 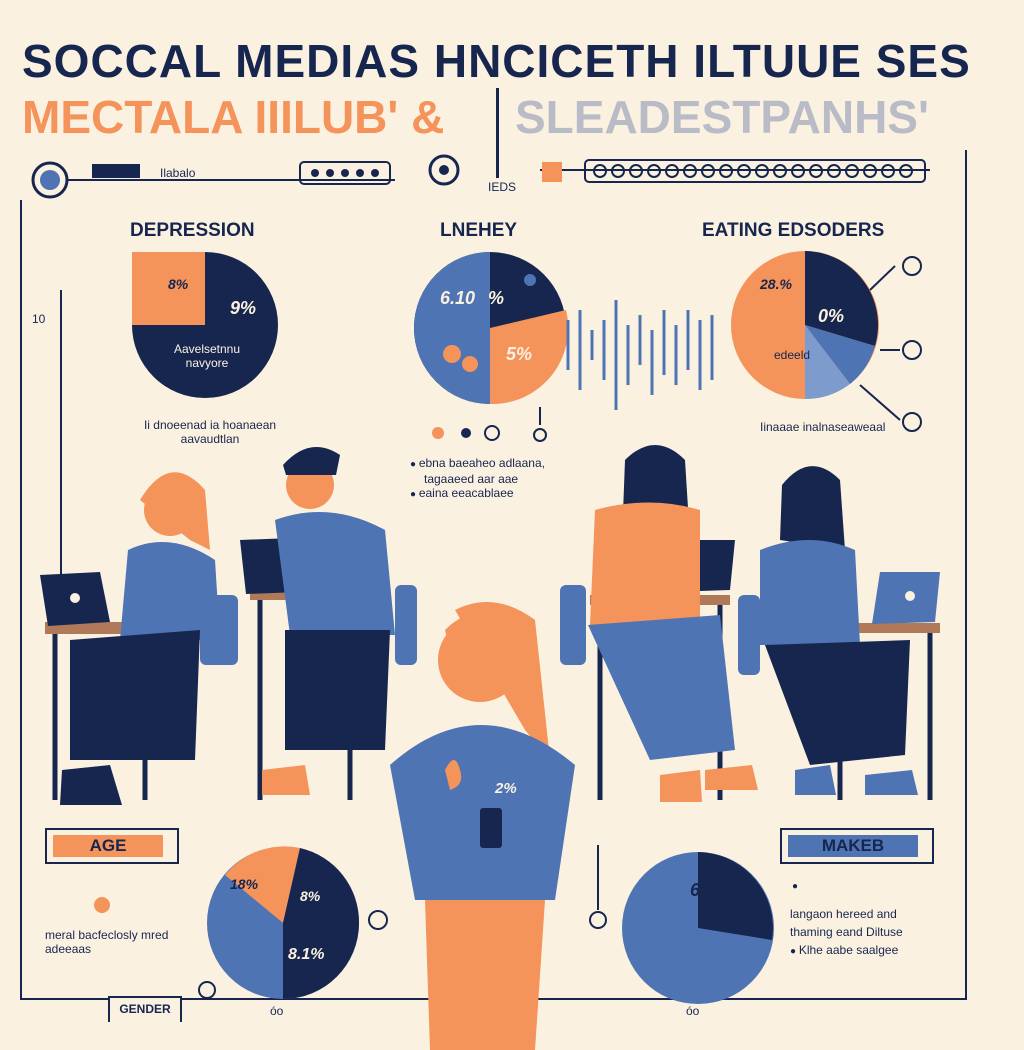 I want to click on age-pct-c: 8.1%, so click(x=306, y=954).